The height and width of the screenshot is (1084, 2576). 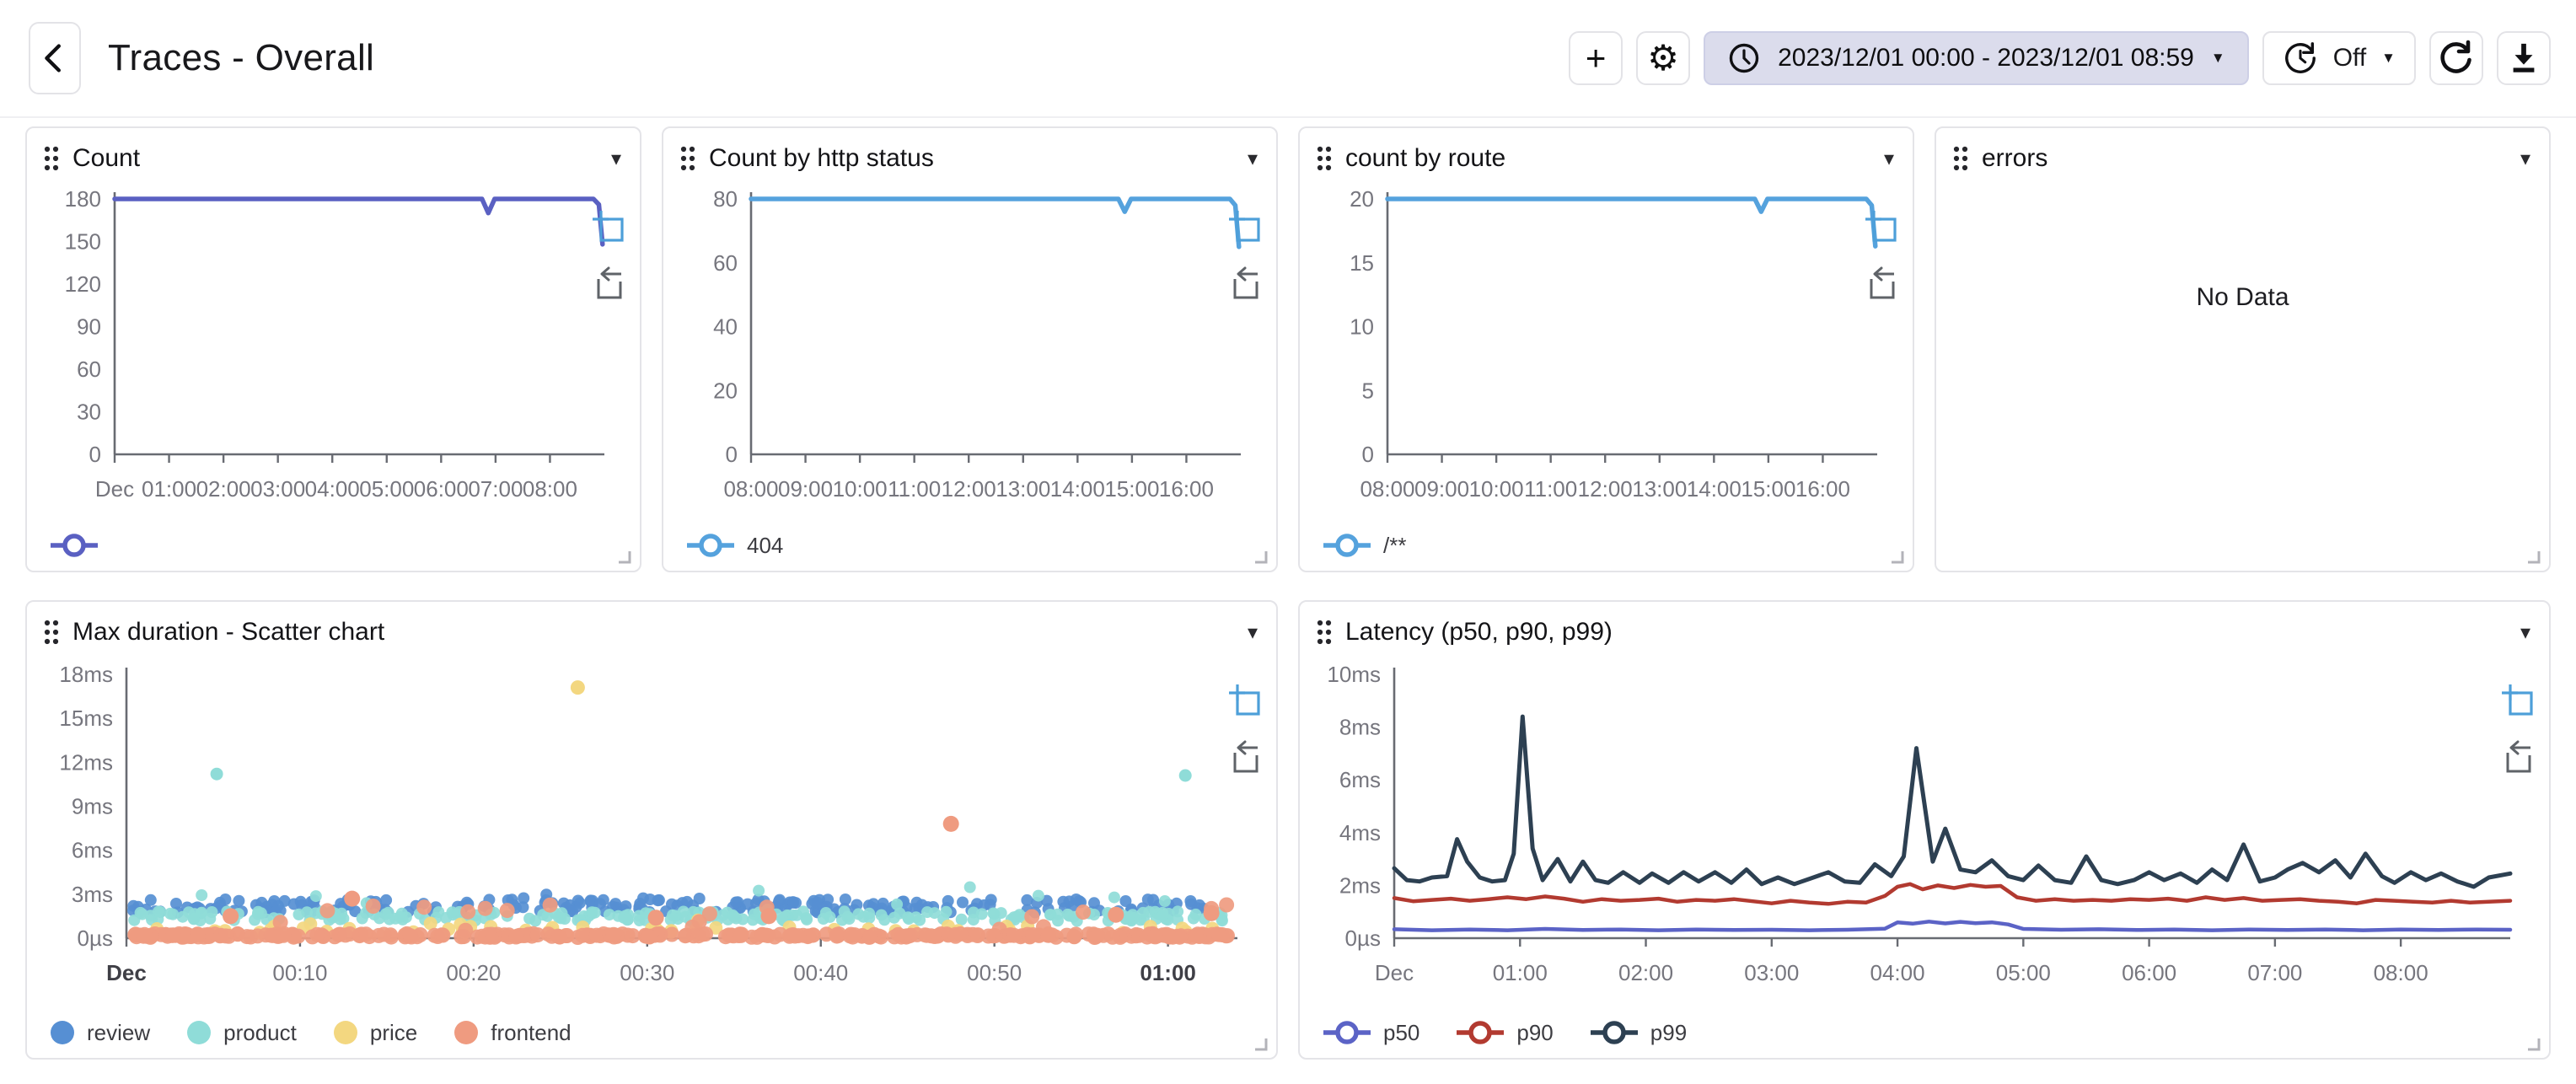 I want to click on chart-plot: No Data, so click(x=2242, y=374).